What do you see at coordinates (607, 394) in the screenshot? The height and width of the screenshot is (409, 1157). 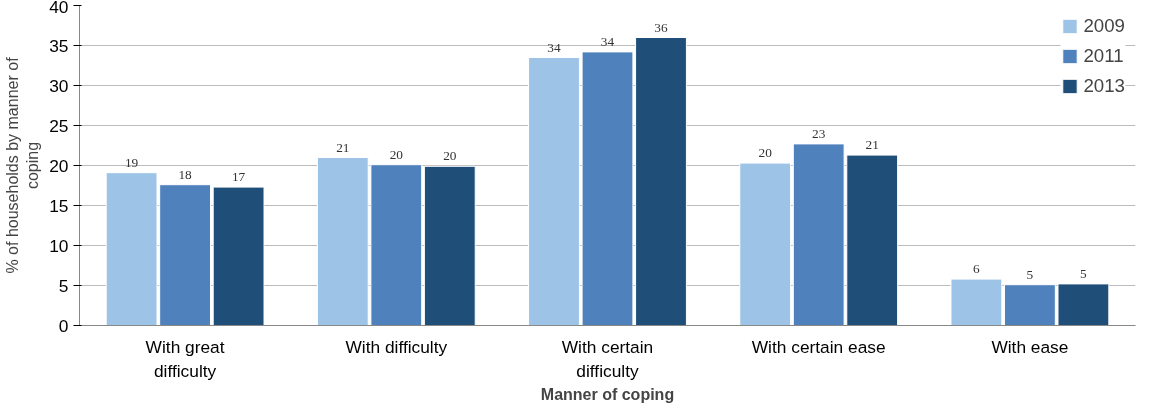 I see `x-axis-title: Manner of coping` at bounding box center [607, 394].